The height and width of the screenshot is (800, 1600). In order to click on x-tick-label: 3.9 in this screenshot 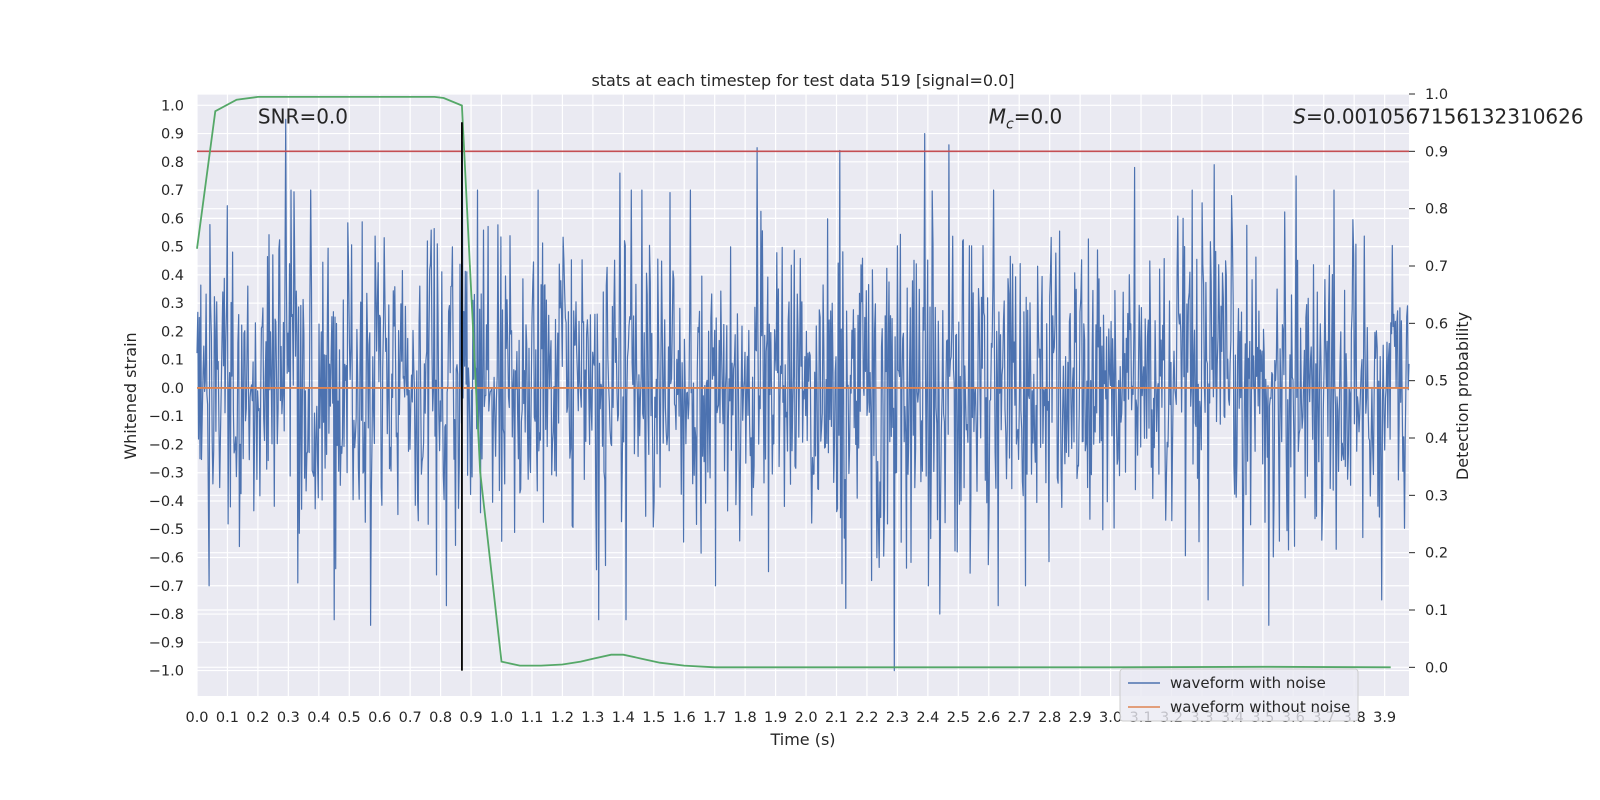, I will do `click(1384, 718)`.